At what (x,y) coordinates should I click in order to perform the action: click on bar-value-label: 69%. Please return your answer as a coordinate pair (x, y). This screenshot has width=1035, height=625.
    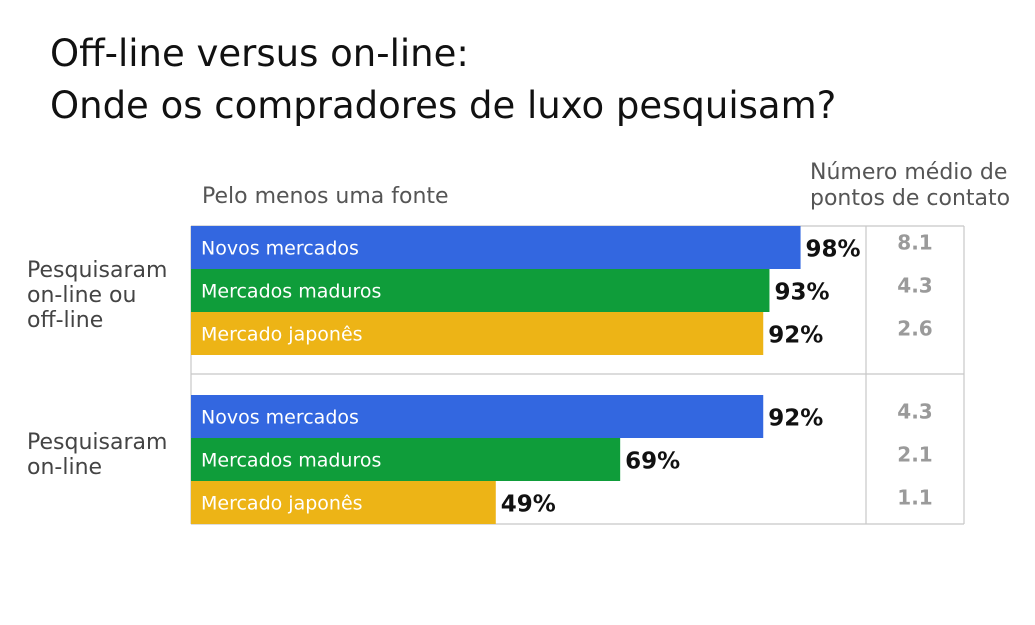
    Looking at the image, I should click on (652, 462).